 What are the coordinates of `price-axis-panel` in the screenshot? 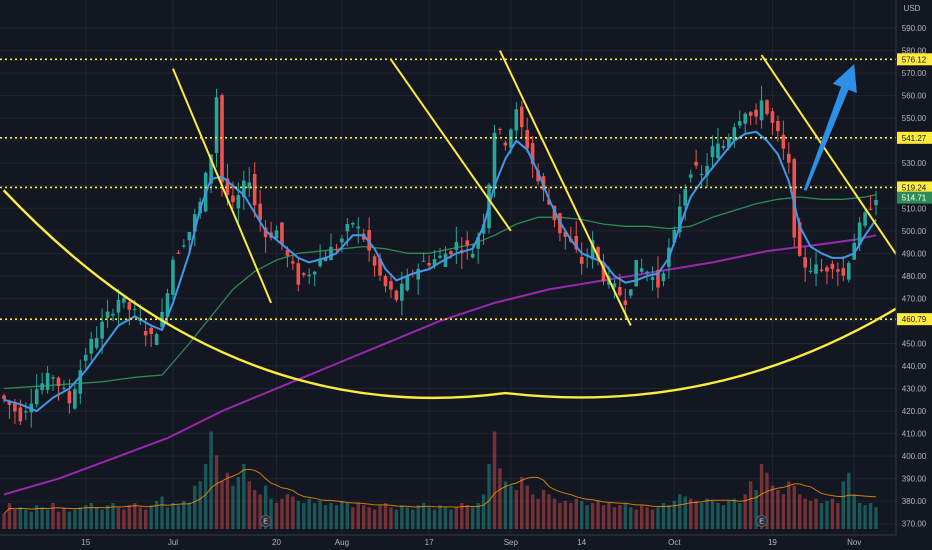 It's located at (914, 267).